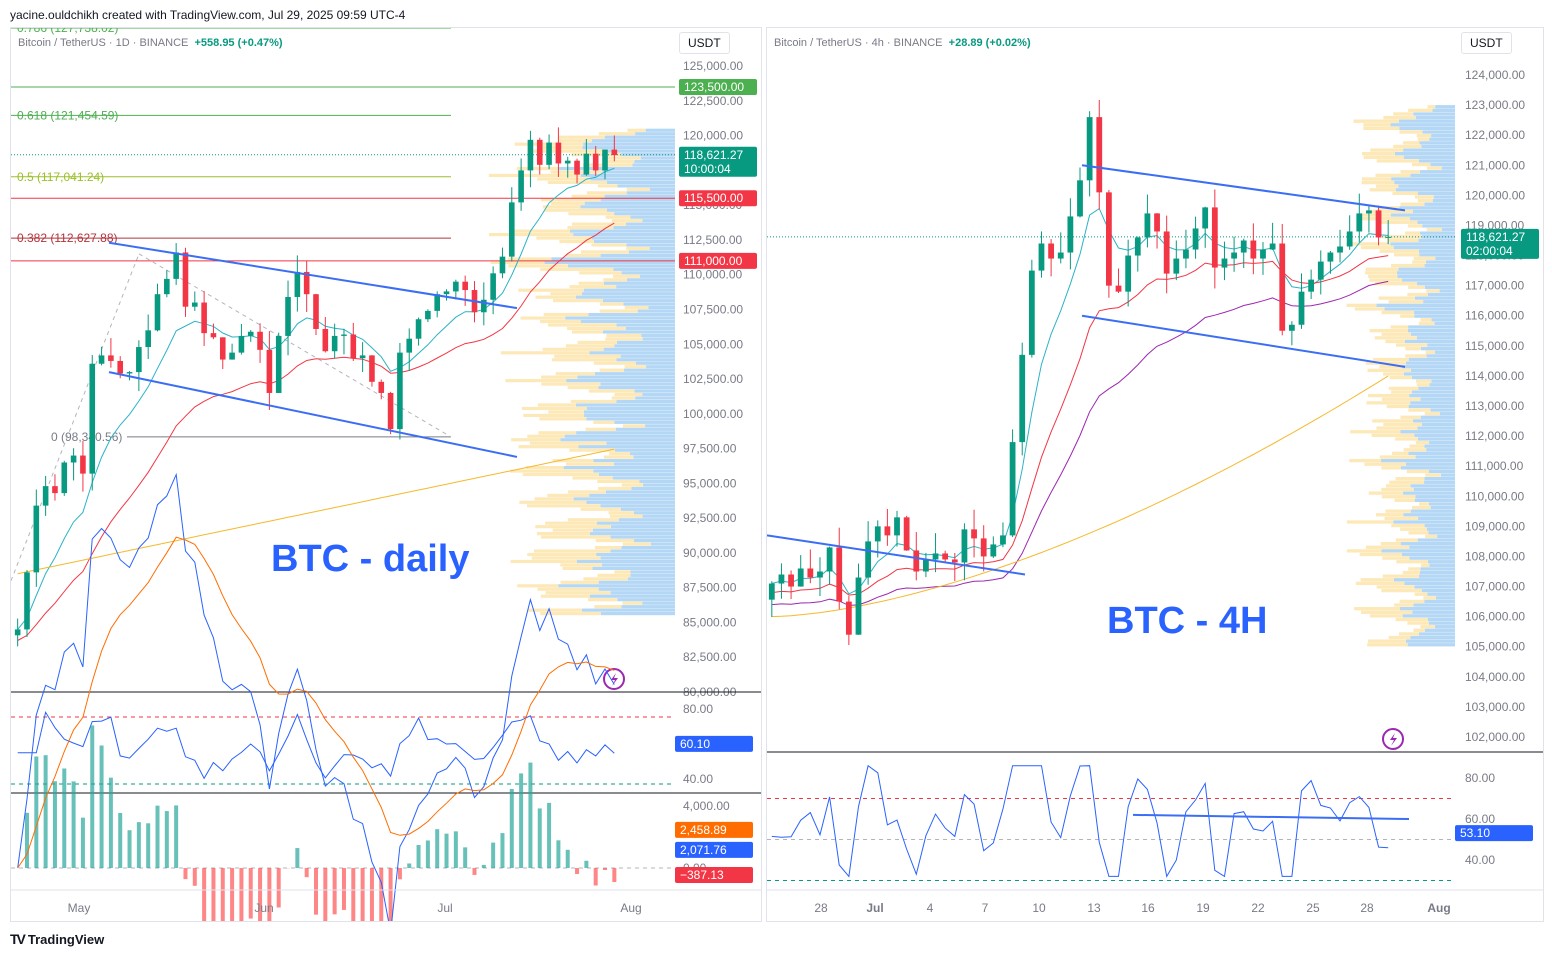  I want to click on time-axis-label: 4, so click(930, 908).